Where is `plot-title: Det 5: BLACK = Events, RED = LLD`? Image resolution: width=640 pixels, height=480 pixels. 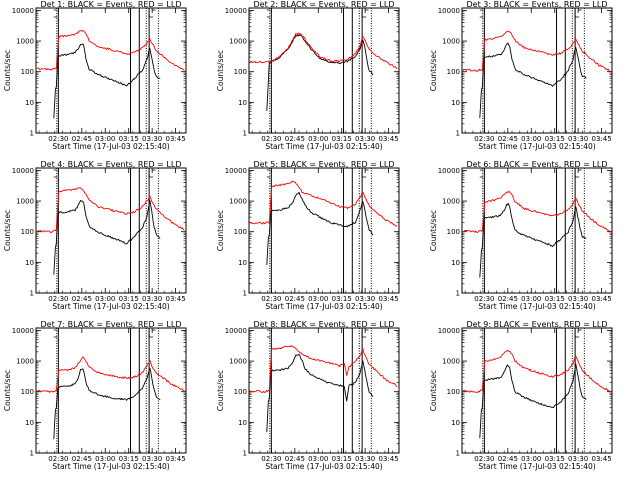 plot-title: Det 5: BLACK = Events, RED = LLD is located at coordinates (324, 164).